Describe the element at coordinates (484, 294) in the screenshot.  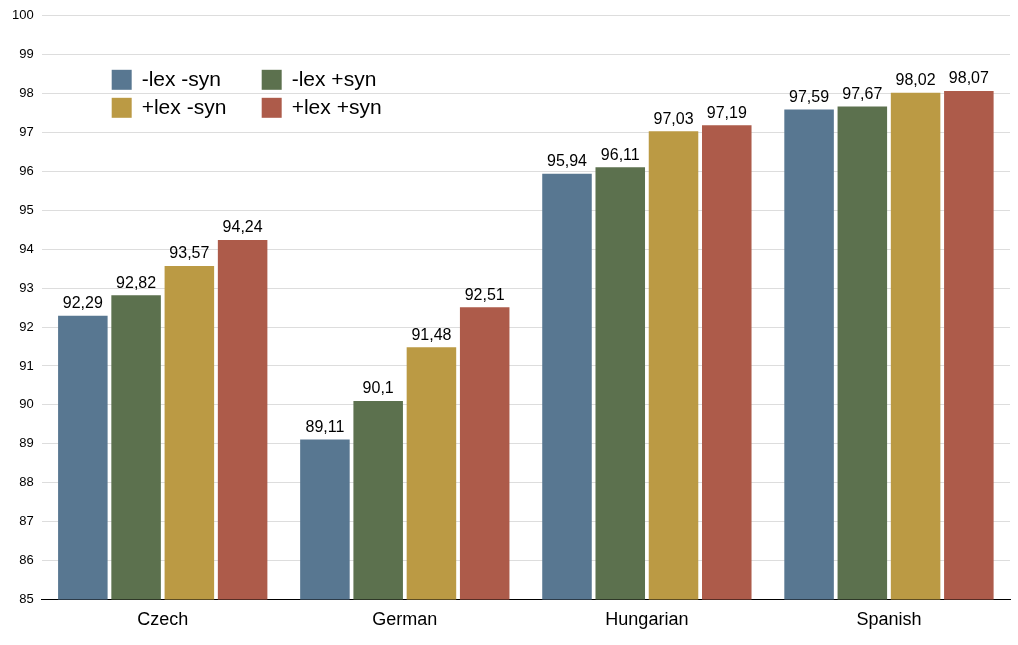
I see `data-label: 92,51` at that location.